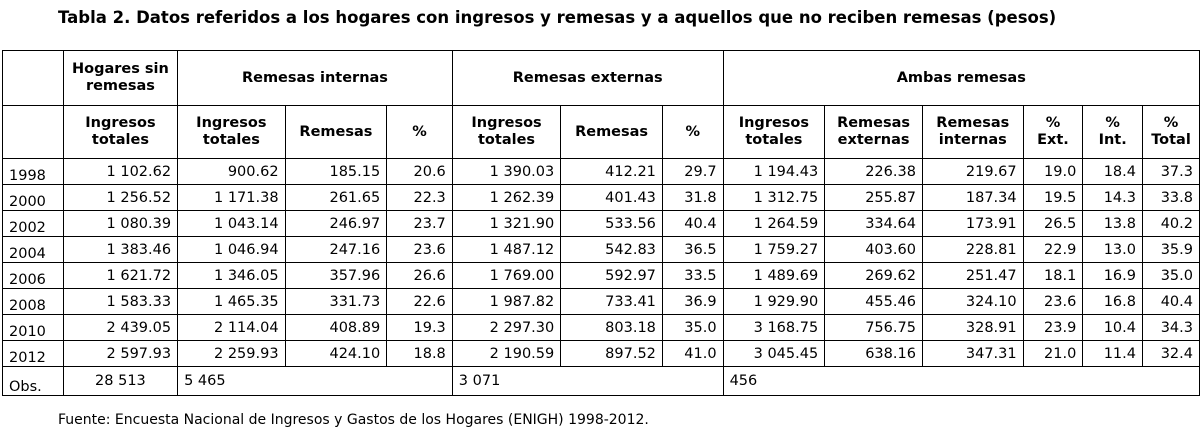  What do you see at coordinates (1053, 301) in the screenshot?
I see `value-cell: 23.6` at bounding box center [1053, 301].